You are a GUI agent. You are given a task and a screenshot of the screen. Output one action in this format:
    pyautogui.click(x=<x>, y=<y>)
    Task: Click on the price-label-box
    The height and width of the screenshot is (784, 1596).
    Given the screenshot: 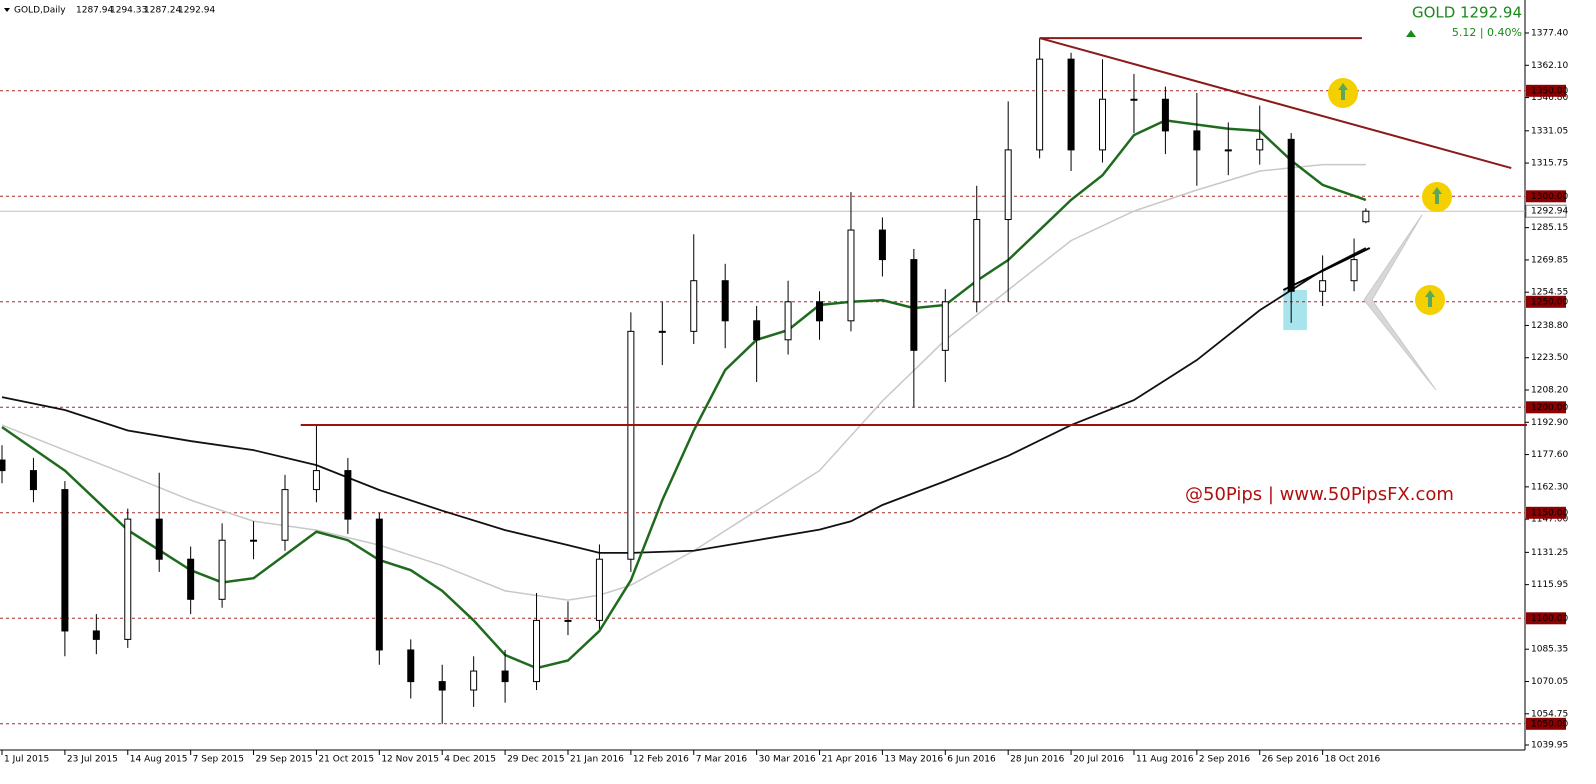 What is the action you would take?
    pyautogui.click(x=1546, y=211)
    